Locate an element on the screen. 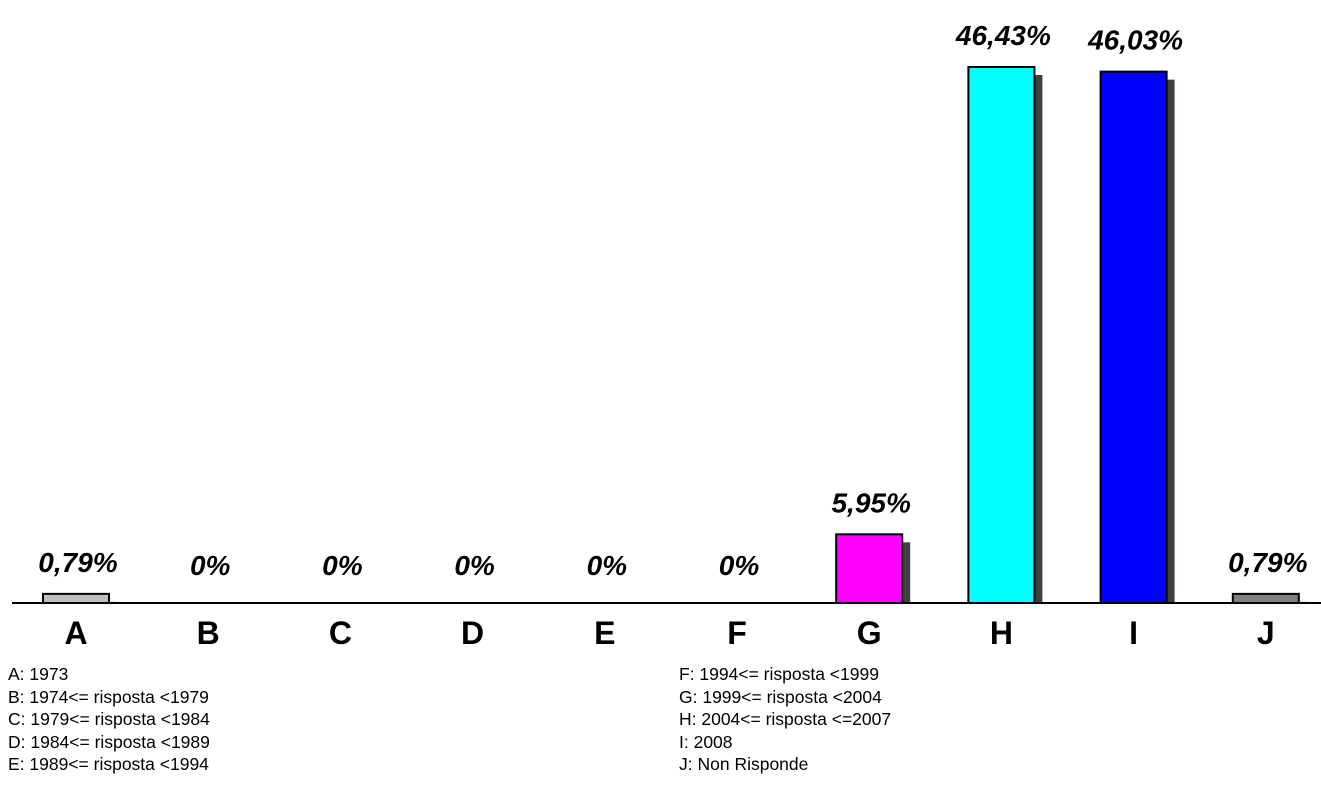  category-label-i: I is located at coordinates (1133, 633).